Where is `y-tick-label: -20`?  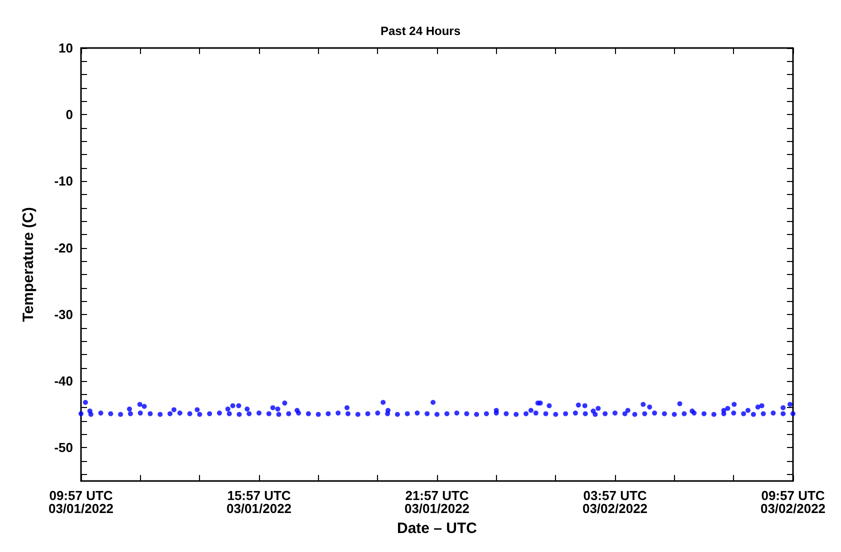 y-tick-label: -20 is located at coordinates (63, 248).